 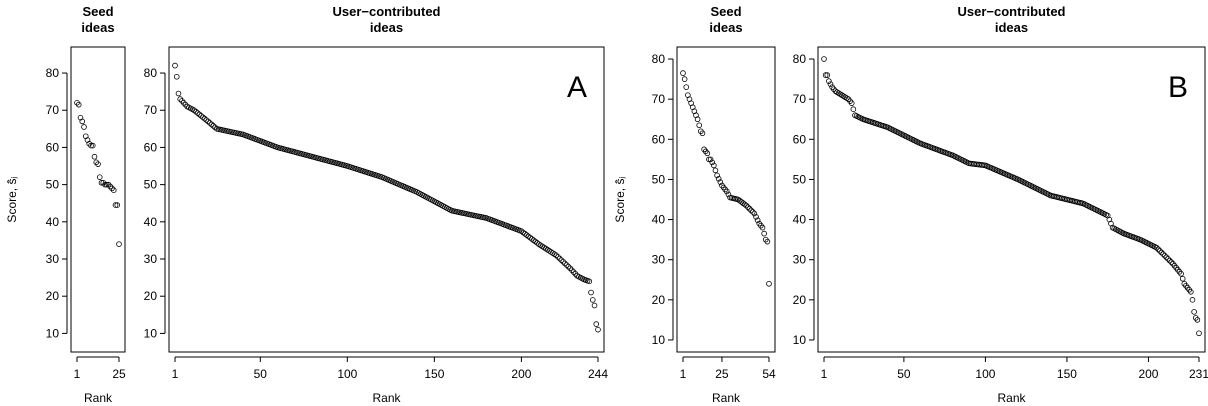 I want to click on x-tick-label-3-231: 231, so click(x=1198, y=374).